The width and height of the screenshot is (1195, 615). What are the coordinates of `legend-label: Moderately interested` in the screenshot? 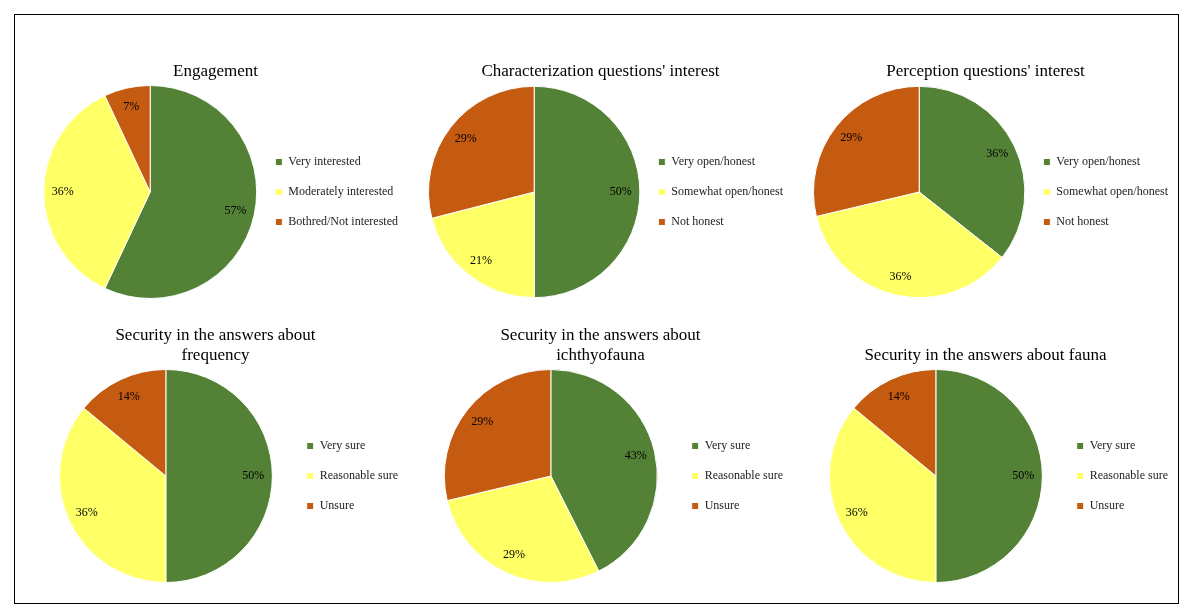 It's located at (341, 191).